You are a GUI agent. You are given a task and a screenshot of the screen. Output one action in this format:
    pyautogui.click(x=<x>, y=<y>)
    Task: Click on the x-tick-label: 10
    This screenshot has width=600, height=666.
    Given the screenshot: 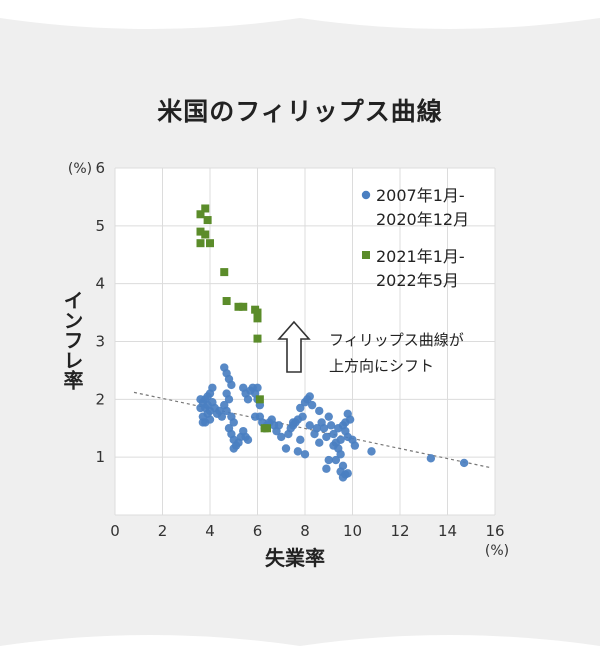 What is the action you would take?
    pyautogui.click(x=352, y=531)
    